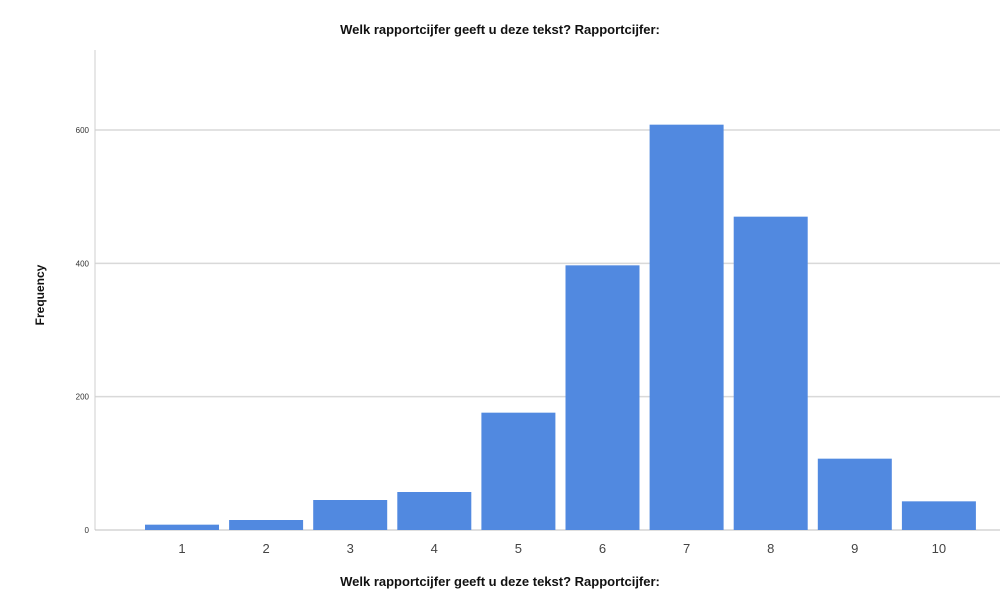 This screenshot has width=1000, height=597. Describe the element at coordinates (518, 548) in the screenshot. I see `x-tick-label: 5` at that location.